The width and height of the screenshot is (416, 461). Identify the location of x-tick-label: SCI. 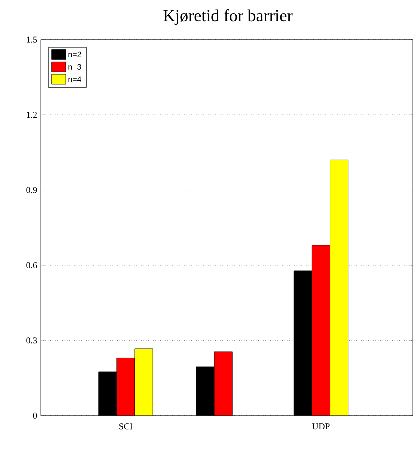
(126, 427).